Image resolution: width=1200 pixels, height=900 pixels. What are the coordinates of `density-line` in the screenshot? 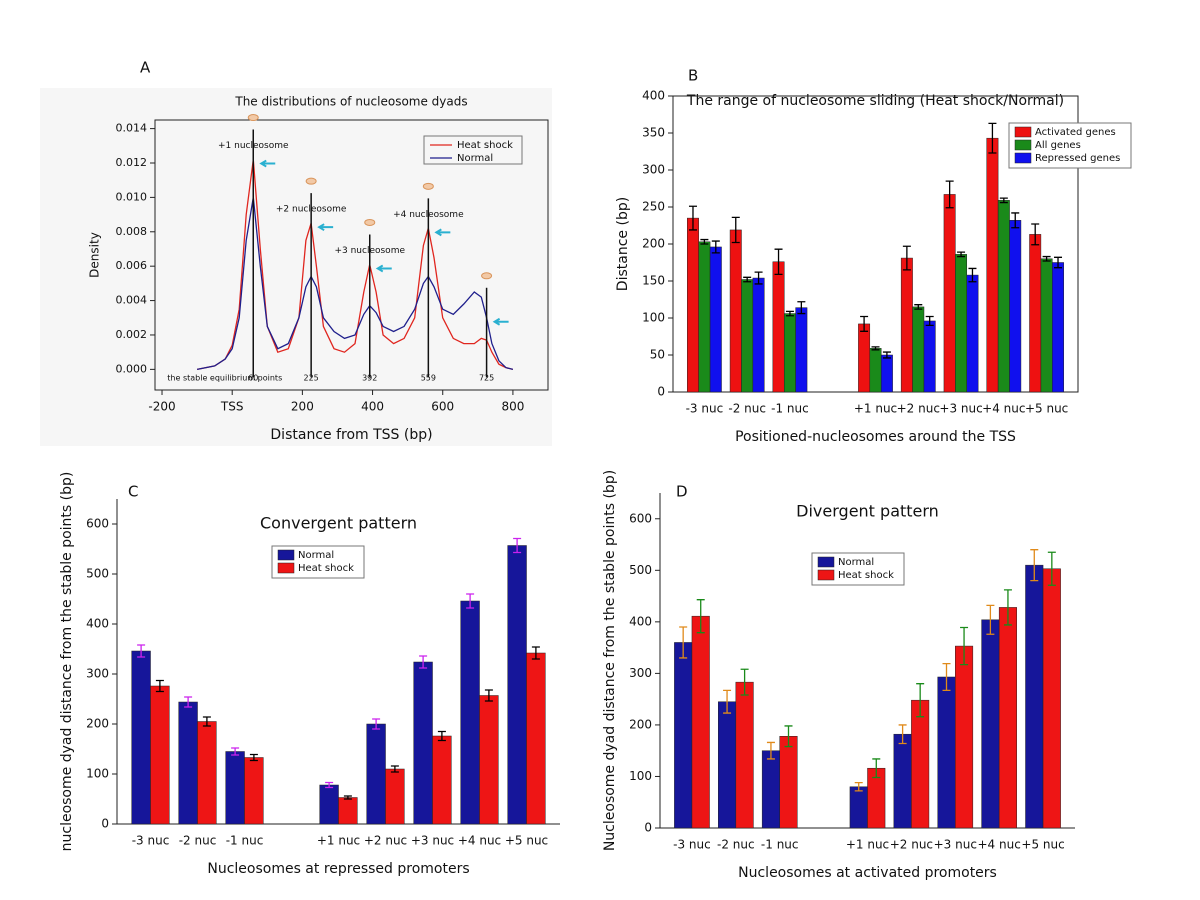 It's located at (355, 284).